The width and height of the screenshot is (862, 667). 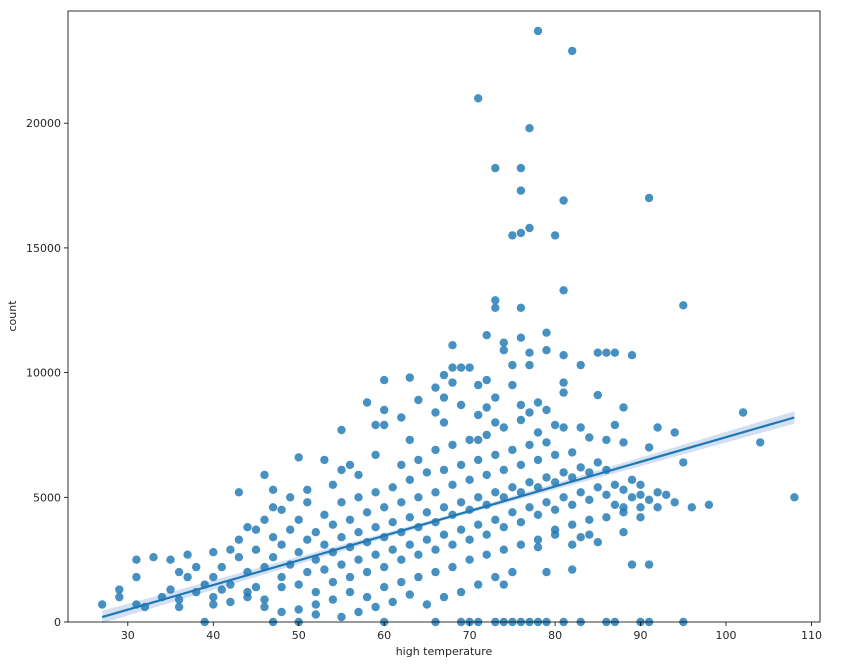 I want to click on x-tick-label: 40, so click(x=213, y=635).